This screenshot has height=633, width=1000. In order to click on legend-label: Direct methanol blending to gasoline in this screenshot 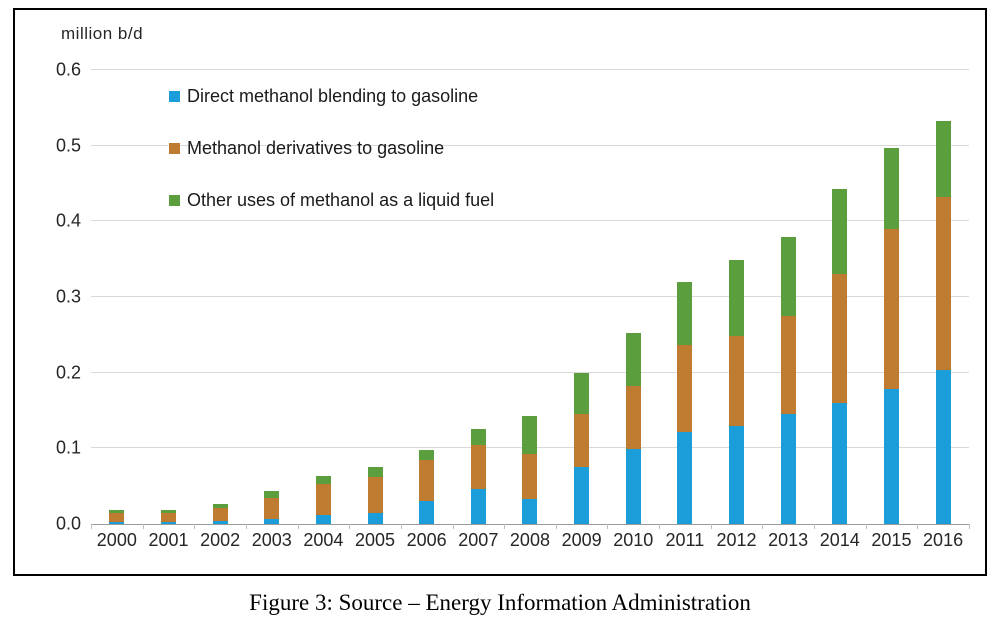, I will do `click(333, 96)`.